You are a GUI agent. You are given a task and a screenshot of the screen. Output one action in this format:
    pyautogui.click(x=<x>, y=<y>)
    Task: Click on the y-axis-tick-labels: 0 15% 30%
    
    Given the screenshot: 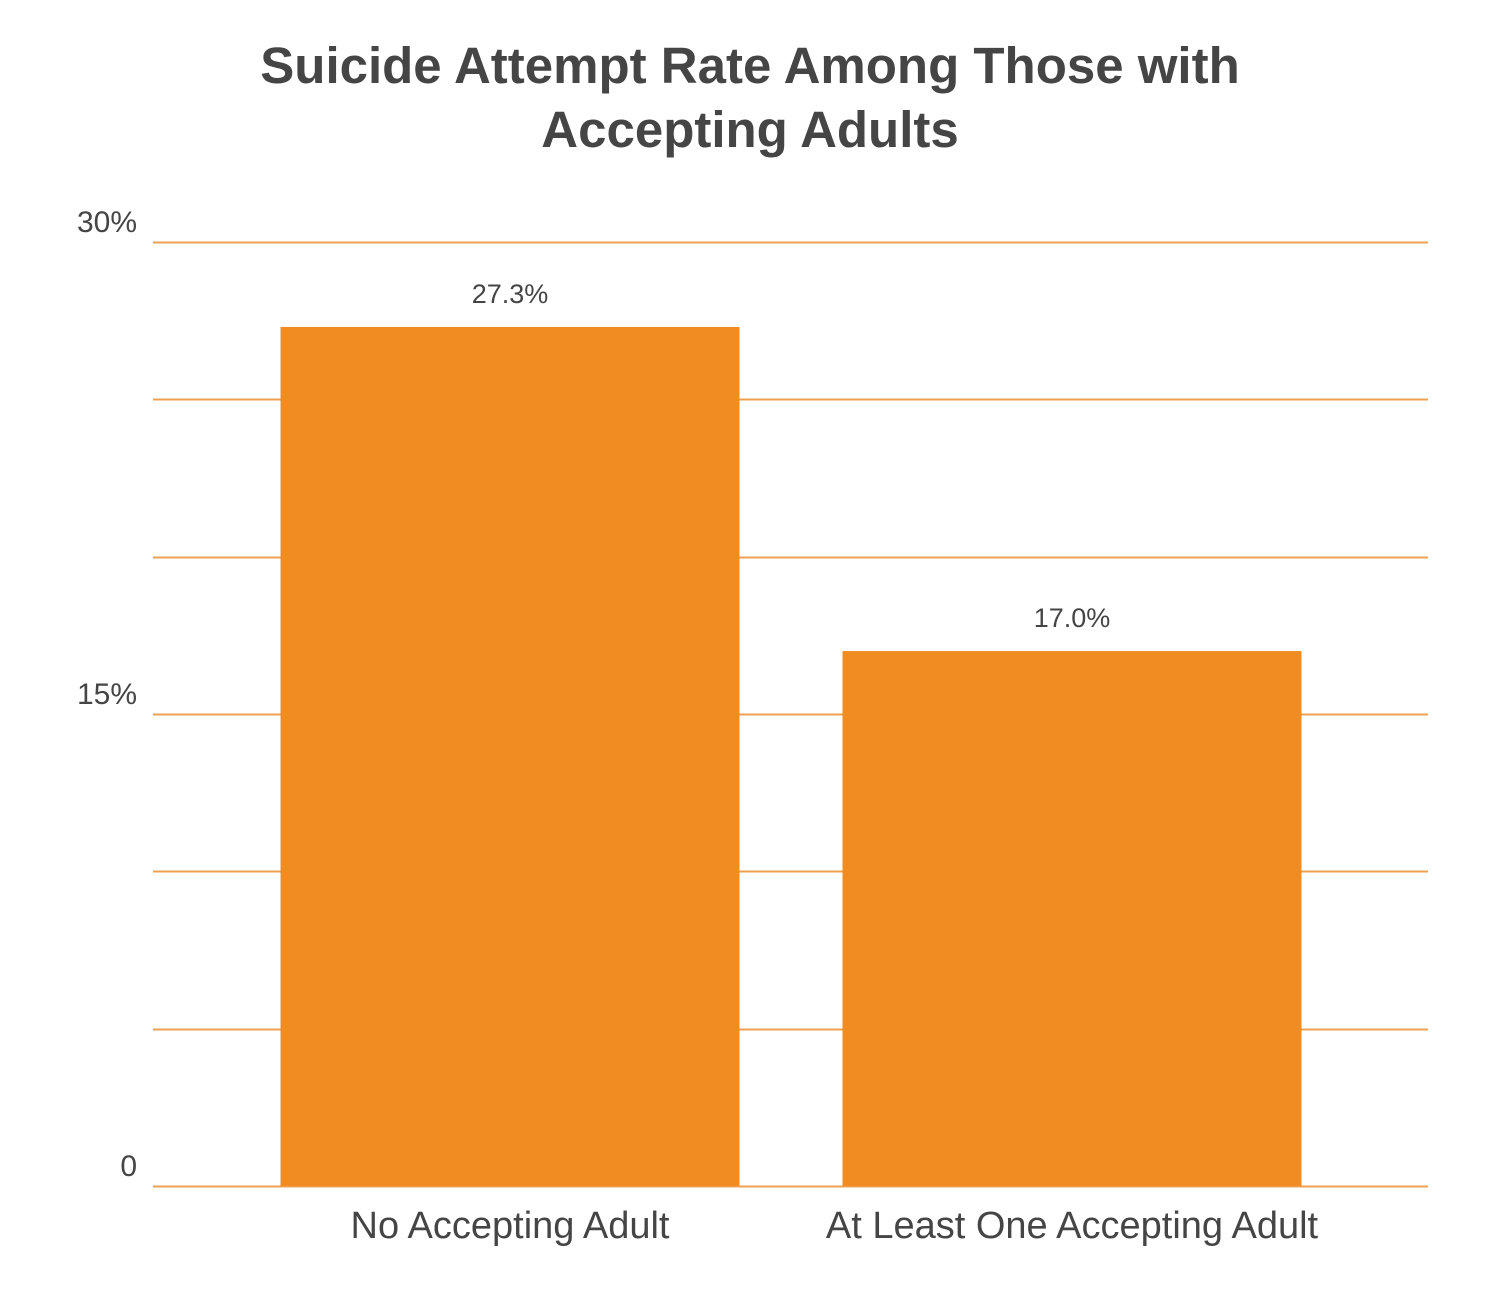 What is the action you would take?
    pyautogui.click(x=107, y=694)
    